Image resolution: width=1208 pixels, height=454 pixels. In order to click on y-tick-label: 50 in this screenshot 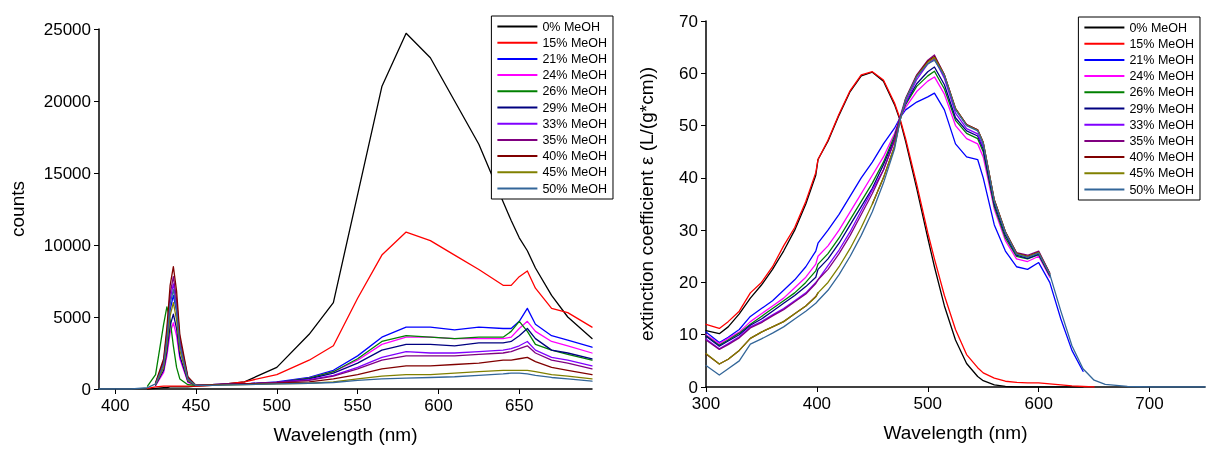, I will do `click(688, 126)`.